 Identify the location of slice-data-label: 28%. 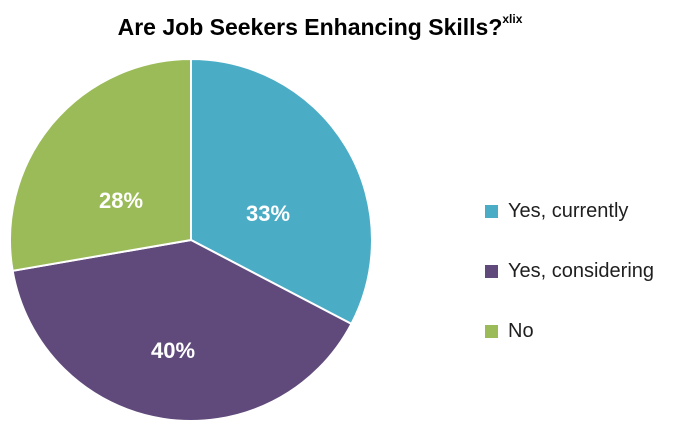
(121, 200).